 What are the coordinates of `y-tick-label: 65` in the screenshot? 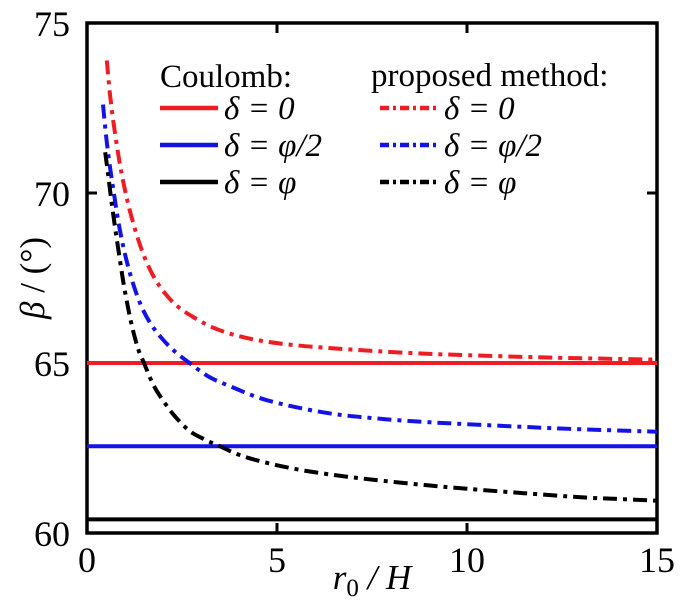 It's located at (52, 364).